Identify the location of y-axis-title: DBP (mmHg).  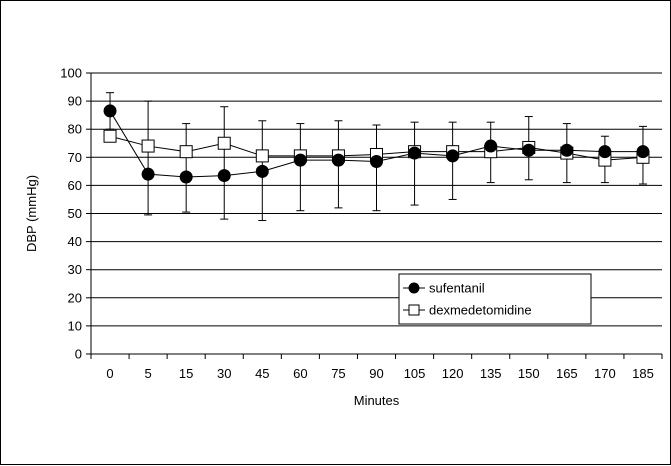
(31, 213).